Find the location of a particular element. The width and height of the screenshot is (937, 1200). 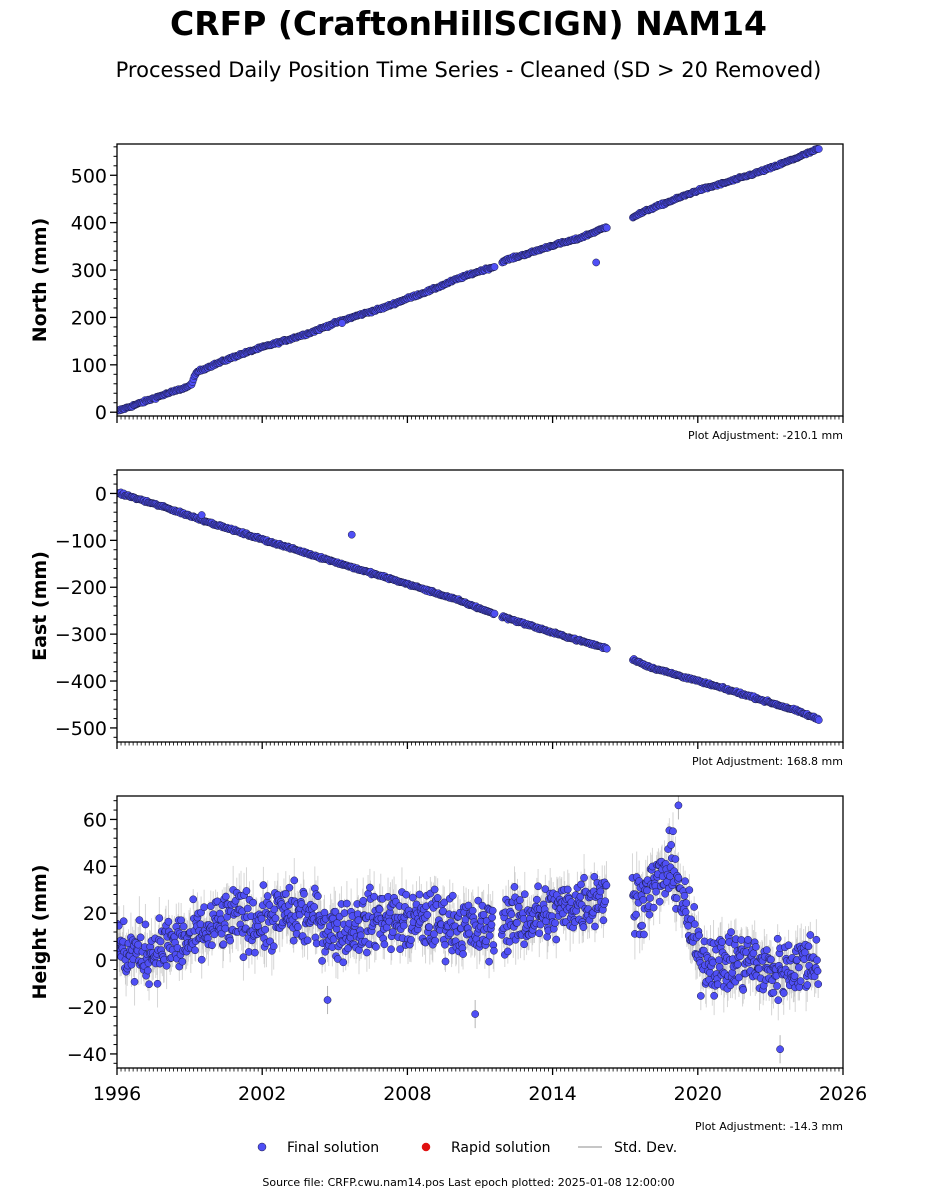

plot-adjustment: Plot Adjustment: 168.8 mm is located at coordinates (767, 761).